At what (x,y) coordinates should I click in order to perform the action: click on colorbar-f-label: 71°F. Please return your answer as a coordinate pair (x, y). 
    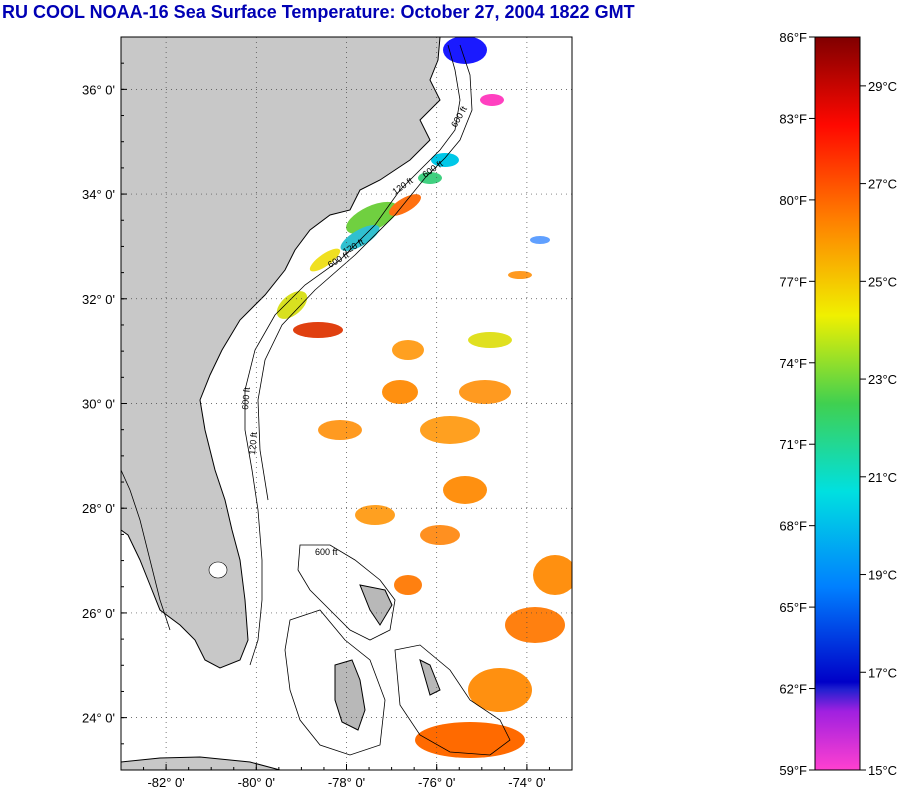
    Looking at the image, I should click on (793, 444).